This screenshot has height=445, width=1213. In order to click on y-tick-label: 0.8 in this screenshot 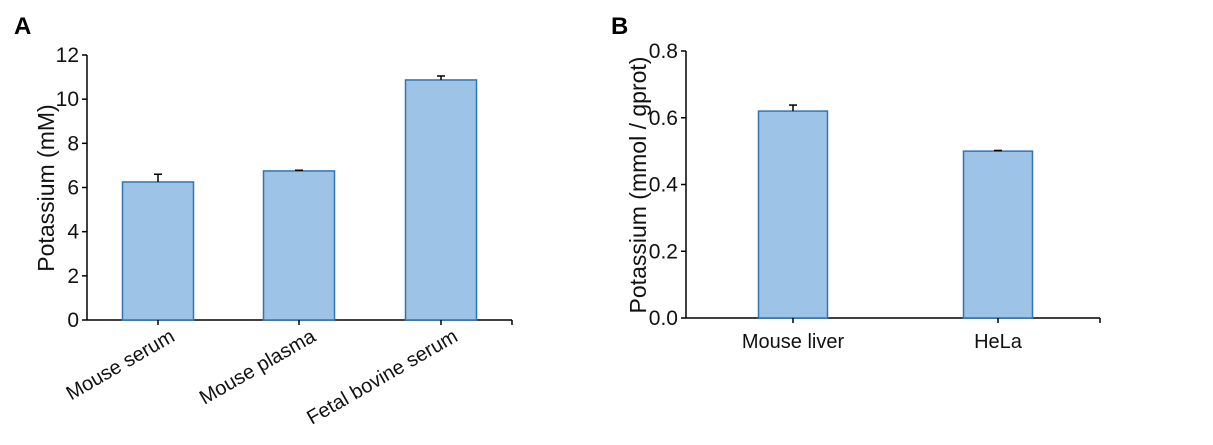, I will do `click(663, 51)`.